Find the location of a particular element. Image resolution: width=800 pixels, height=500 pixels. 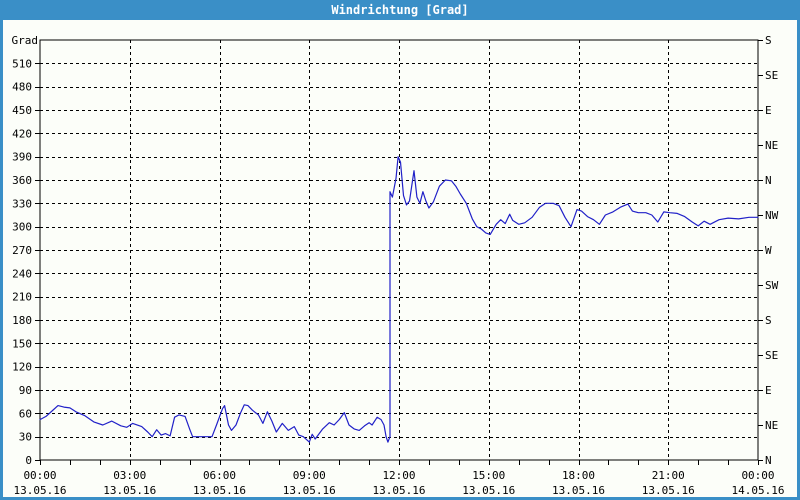

svg-text: 450 is located at coordinates (22, 110).